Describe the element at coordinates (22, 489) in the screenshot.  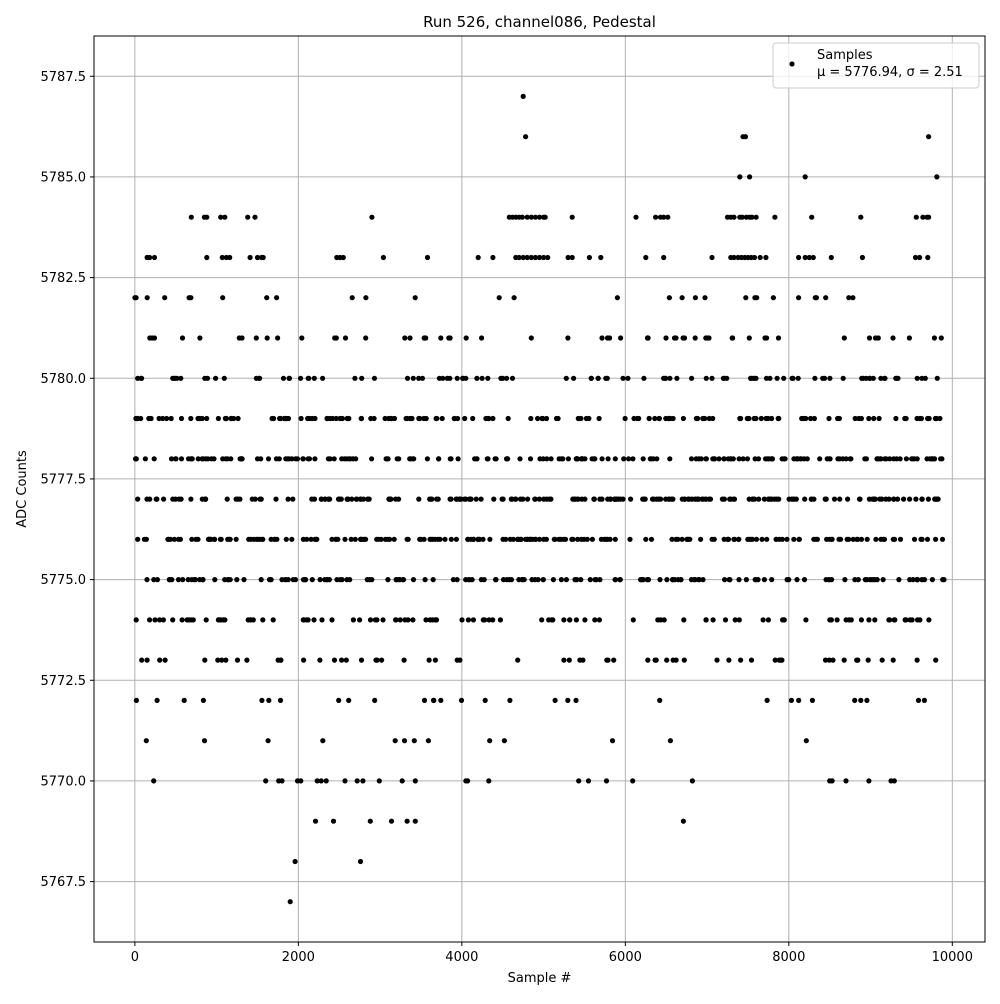
I see `y-axis-label: ADC Counts` at that location.